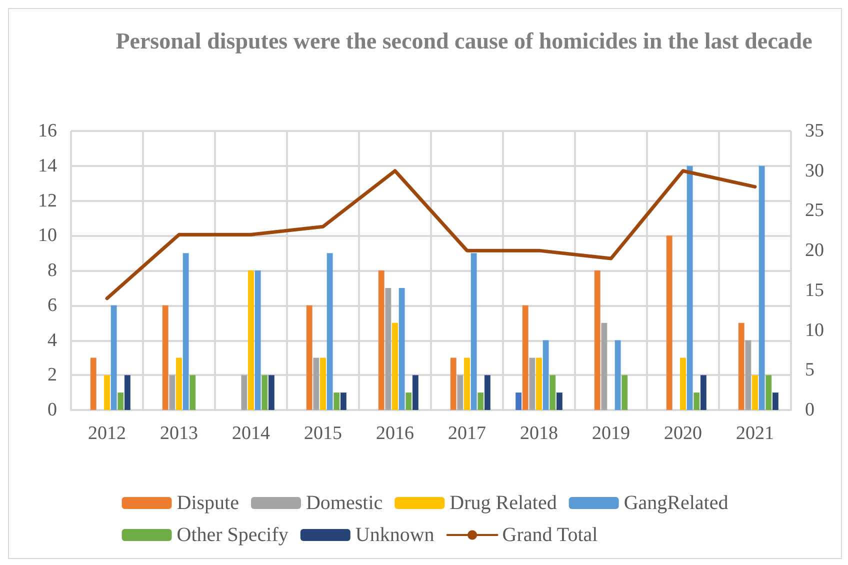 This screenshot has height=565, width=848. I want to click on legend-label: Drug Related, so click(503, 503).